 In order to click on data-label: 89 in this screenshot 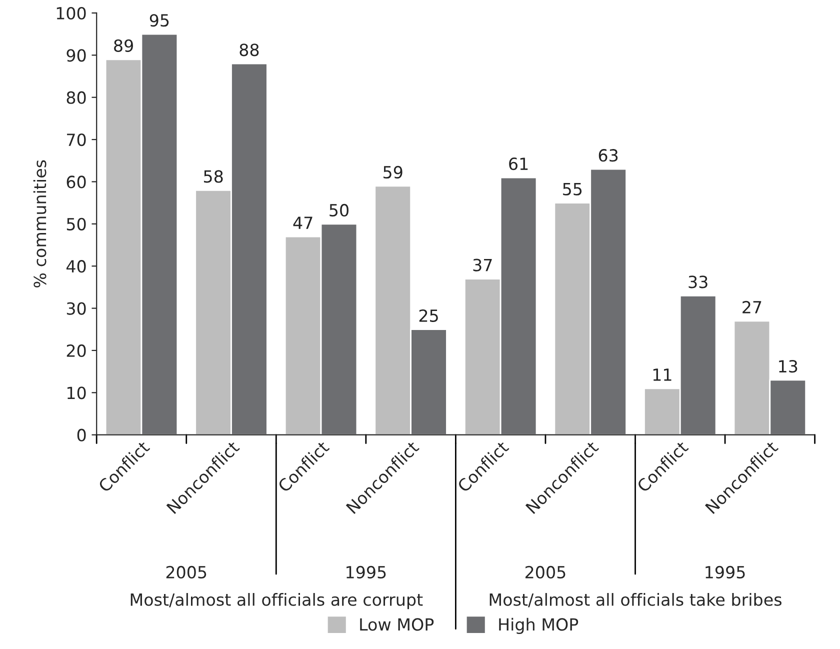, I will do `click(123, 45)`.